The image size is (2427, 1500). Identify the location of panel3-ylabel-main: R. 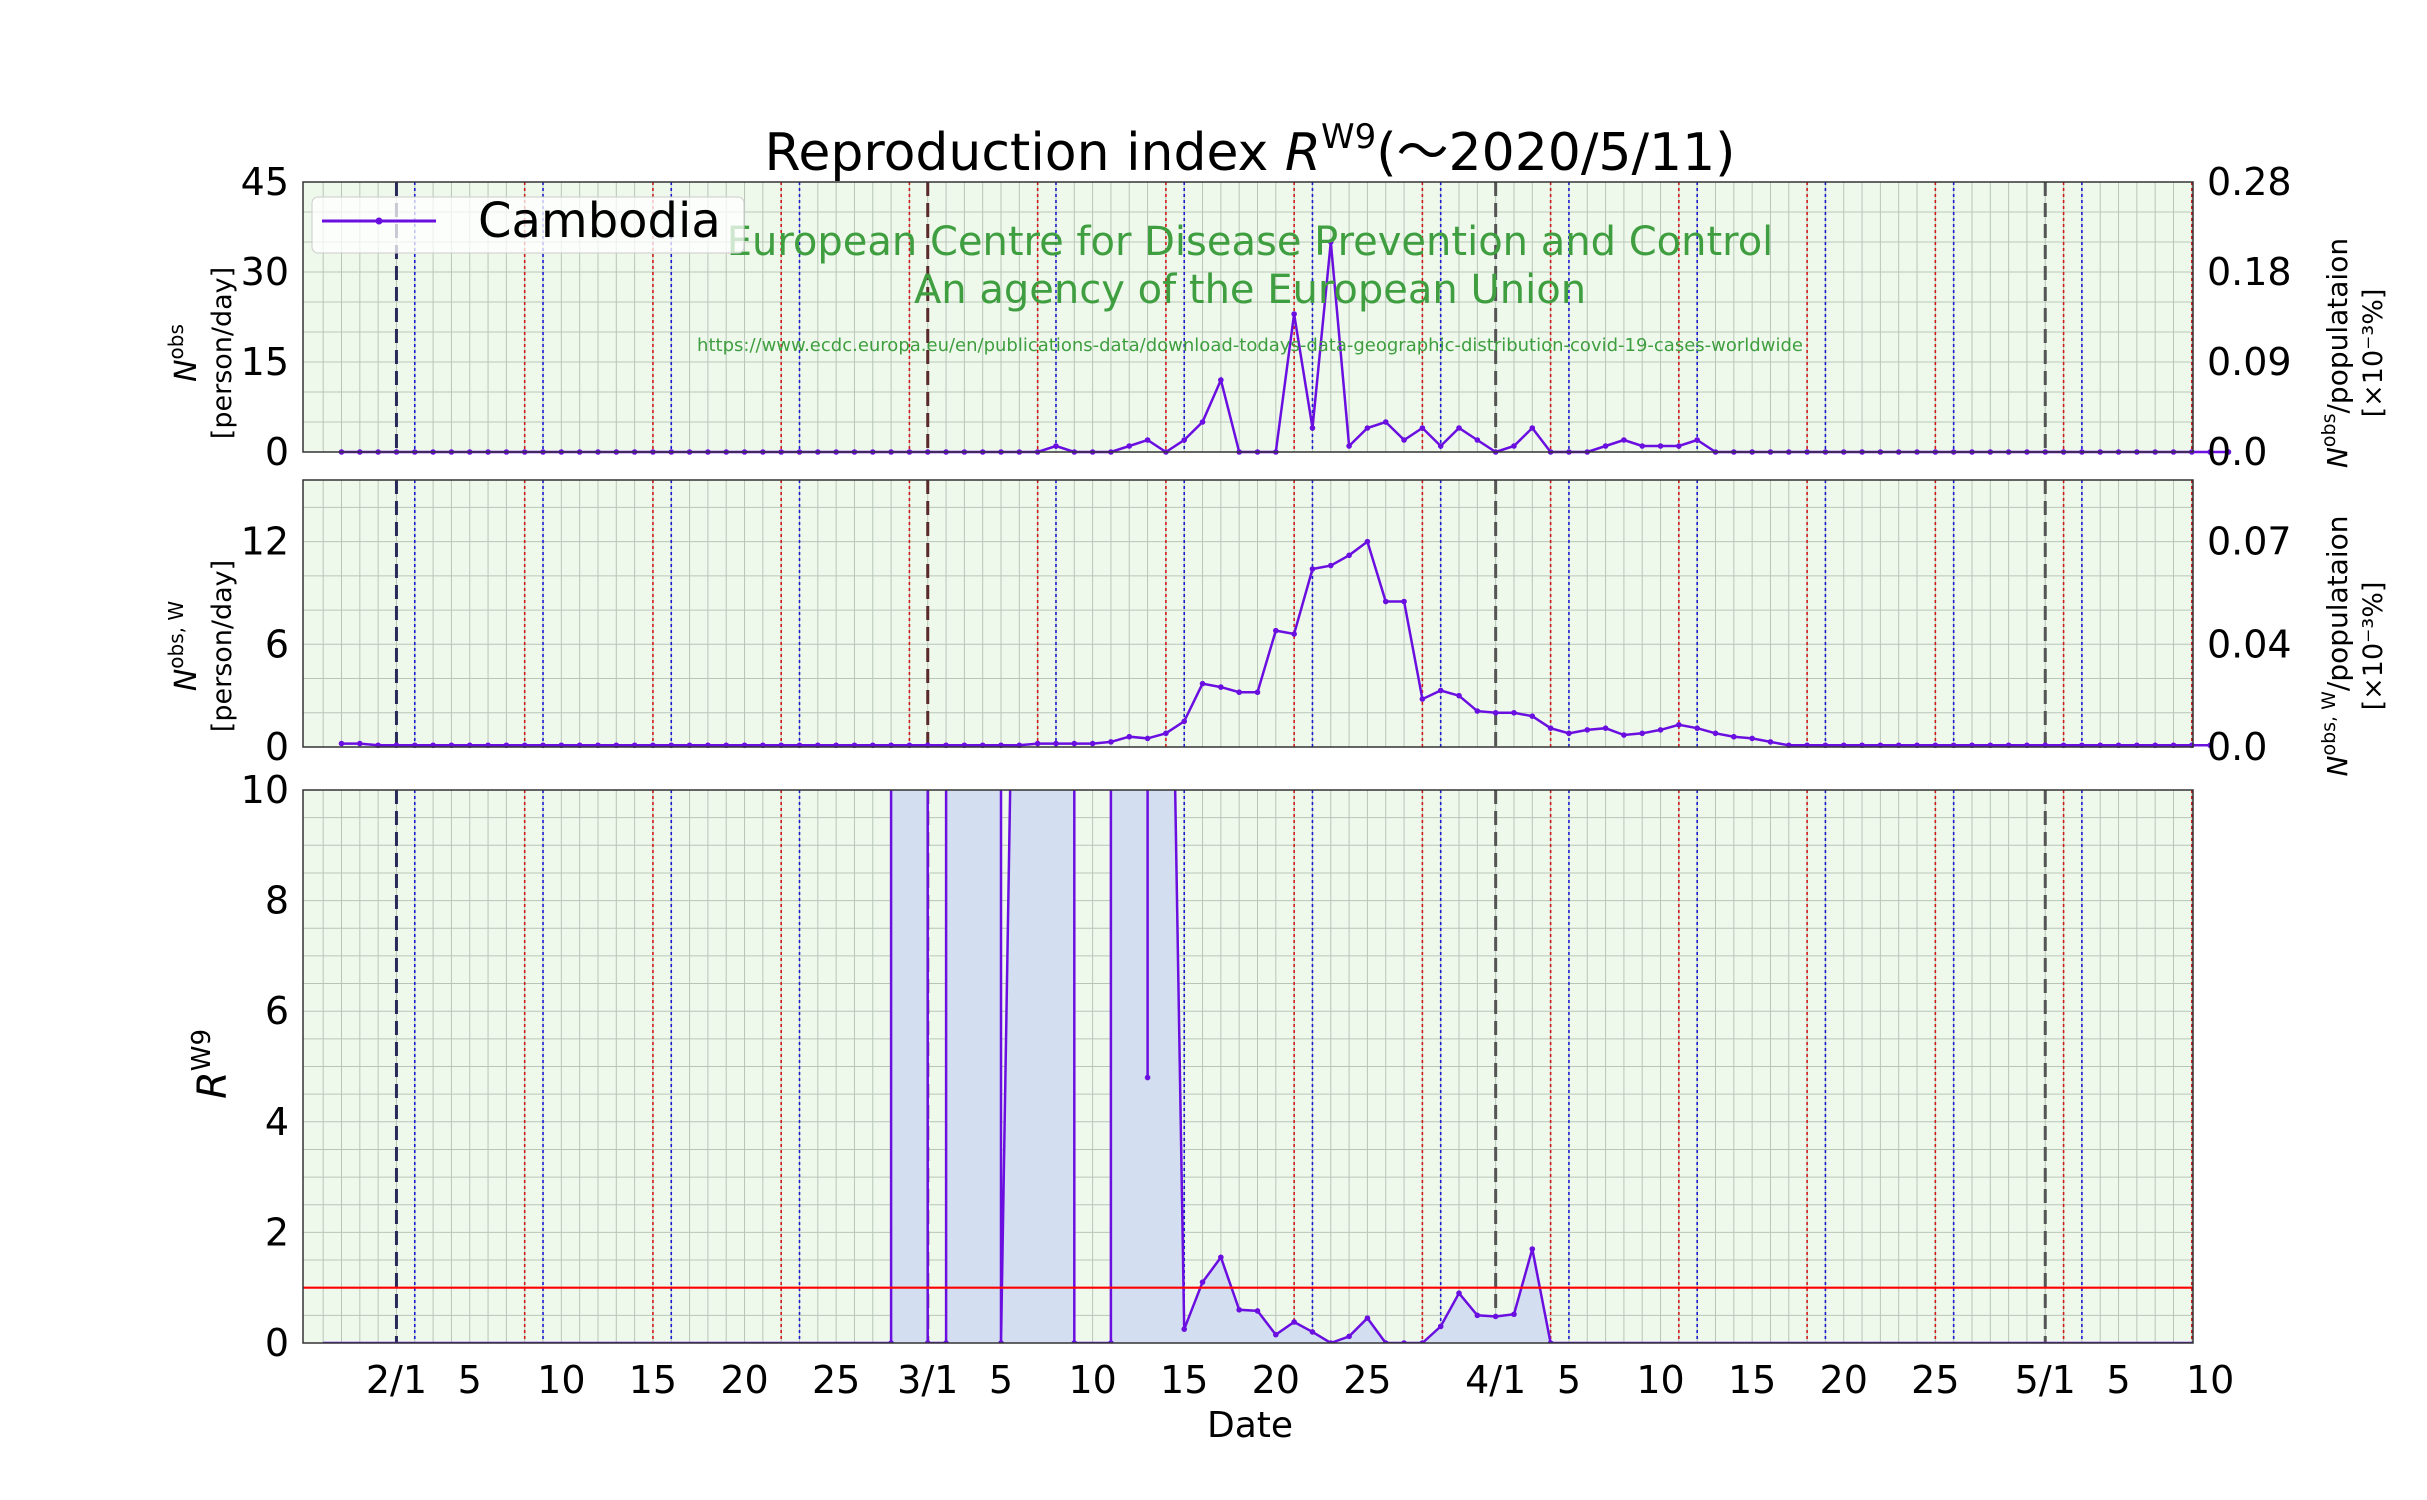
(213, 1085).